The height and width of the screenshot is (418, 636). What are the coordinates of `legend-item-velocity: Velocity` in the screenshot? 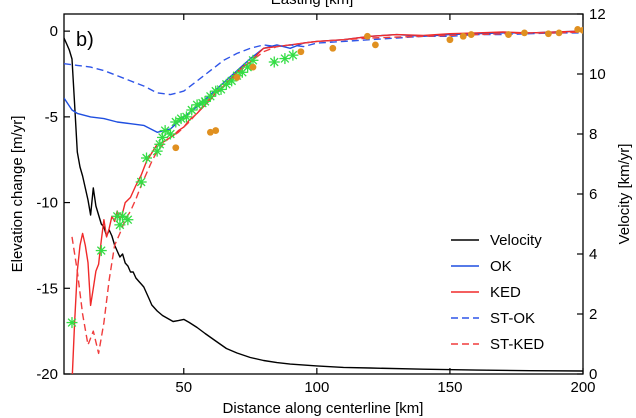 It's located at (496, 240).